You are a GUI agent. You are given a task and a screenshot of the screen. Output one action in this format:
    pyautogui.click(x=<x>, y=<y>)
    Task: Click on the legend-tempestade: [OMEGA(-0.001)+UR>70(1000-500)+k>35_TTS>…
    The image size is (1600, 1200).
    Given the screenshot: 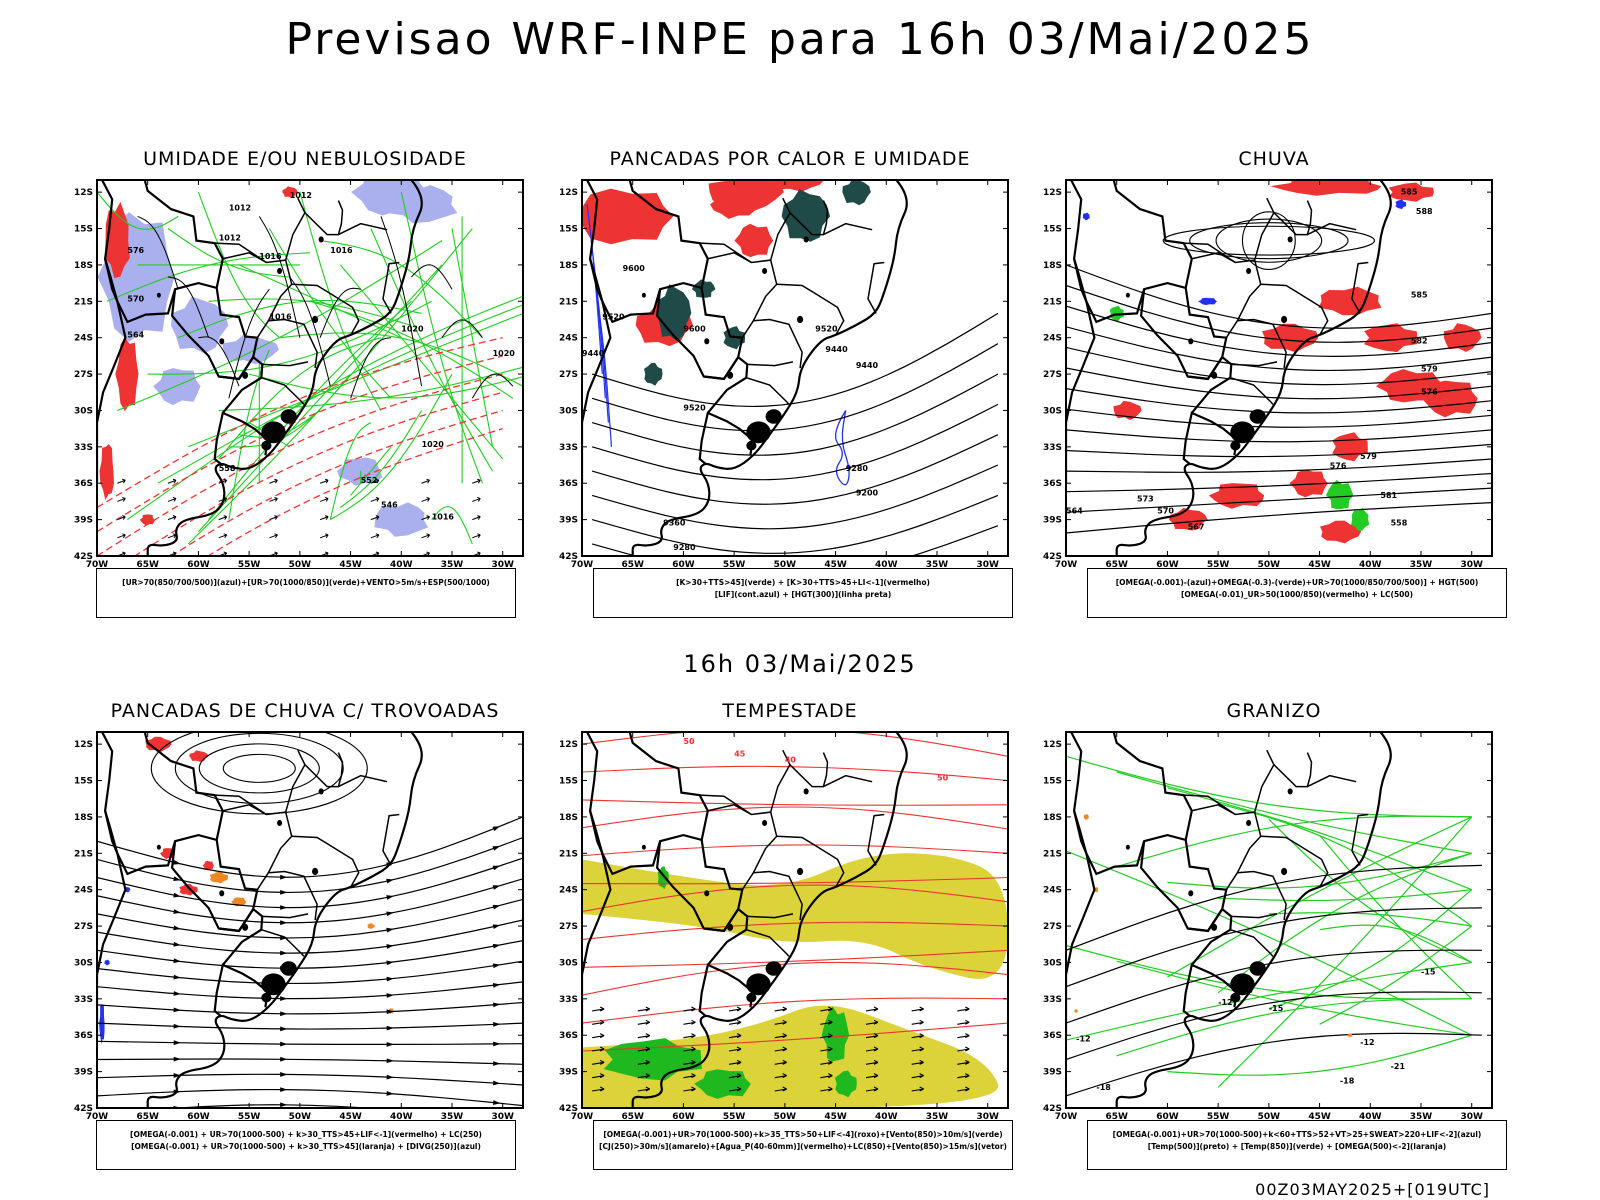 What is the action you would take?
    pyautogui.click(x=803, y=1145)
    